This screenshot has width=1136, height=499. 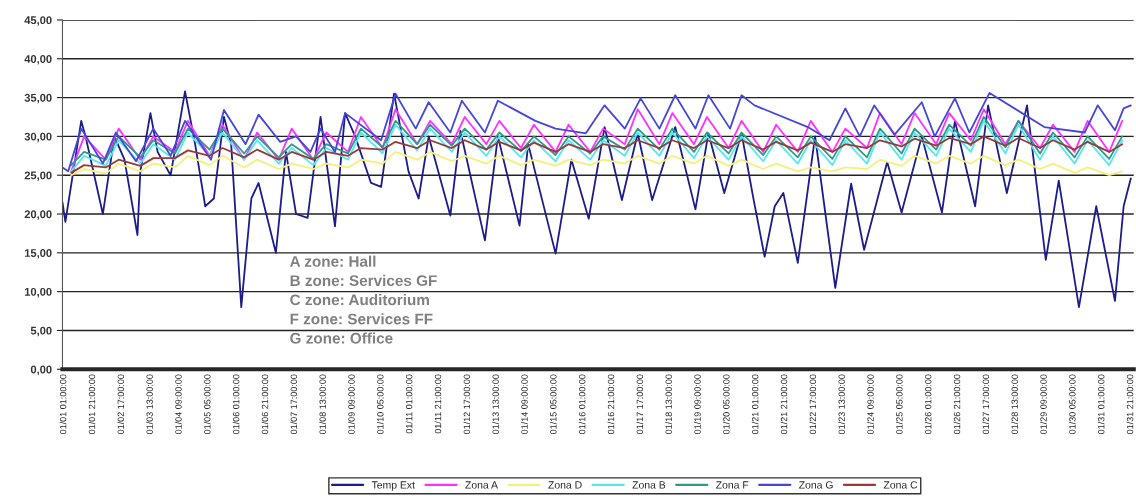 I want to click on x-tick-label: 01/24 09:00:00, so click(x=870, y=404).